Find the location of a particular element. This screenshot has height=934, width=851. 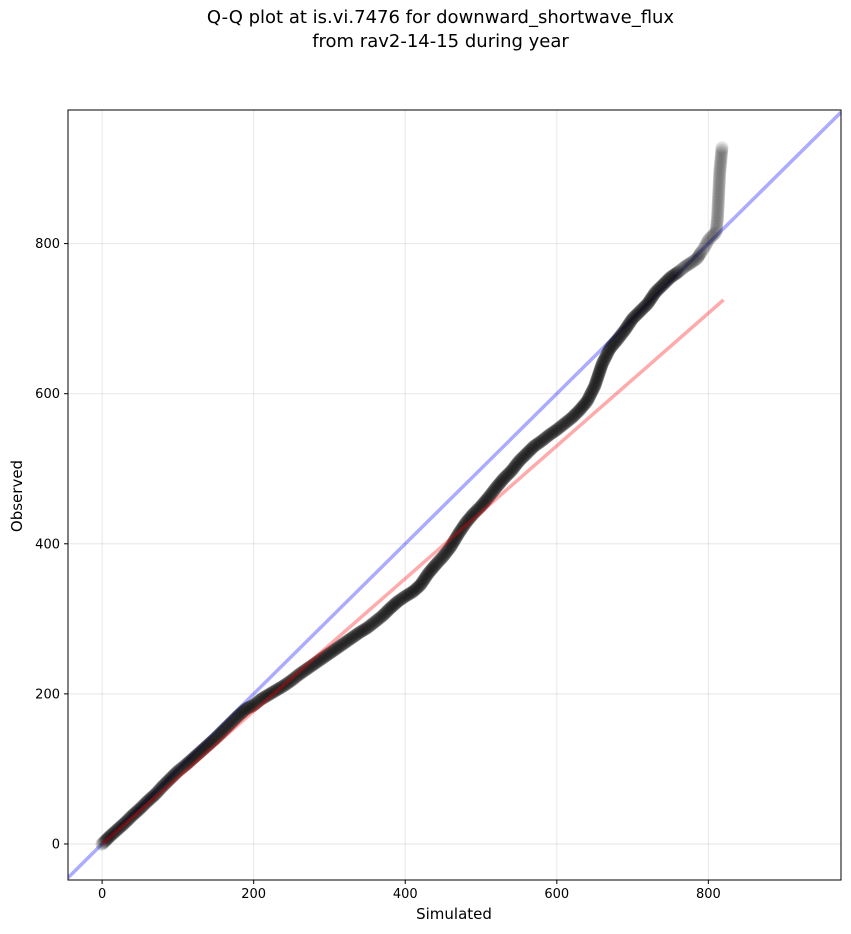

y-tick-label: 0 is located at coordinates (56, 844).